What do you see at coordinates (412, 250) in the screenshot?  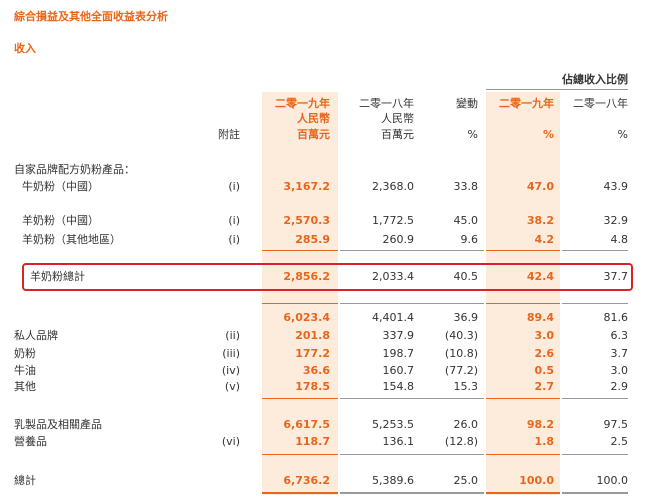 I see `subtotal-rule-2018` at bounding box center [412, 250].